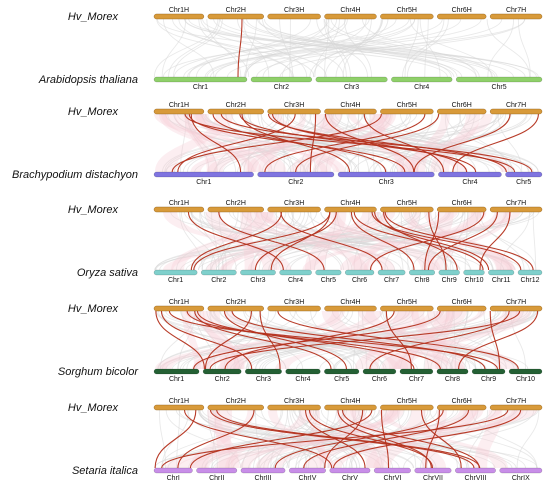 This screenshot has height=485, width=550. Describe the element at coordinates (75, 175) in the screenshot. I see `bottom-species-label: Brachypodium distachyon` at that location.